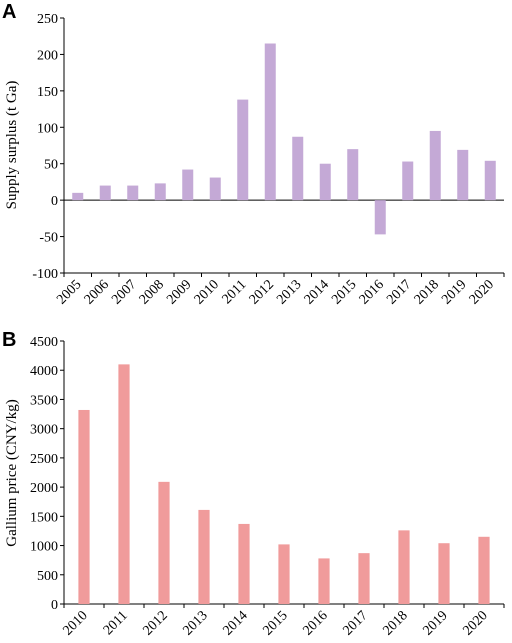 This screenshot has height=643, width=512. Describe the element at coordinates (435, 623) in the screenshot. I see `panel-b-x-tick-label: 2019` at that location.